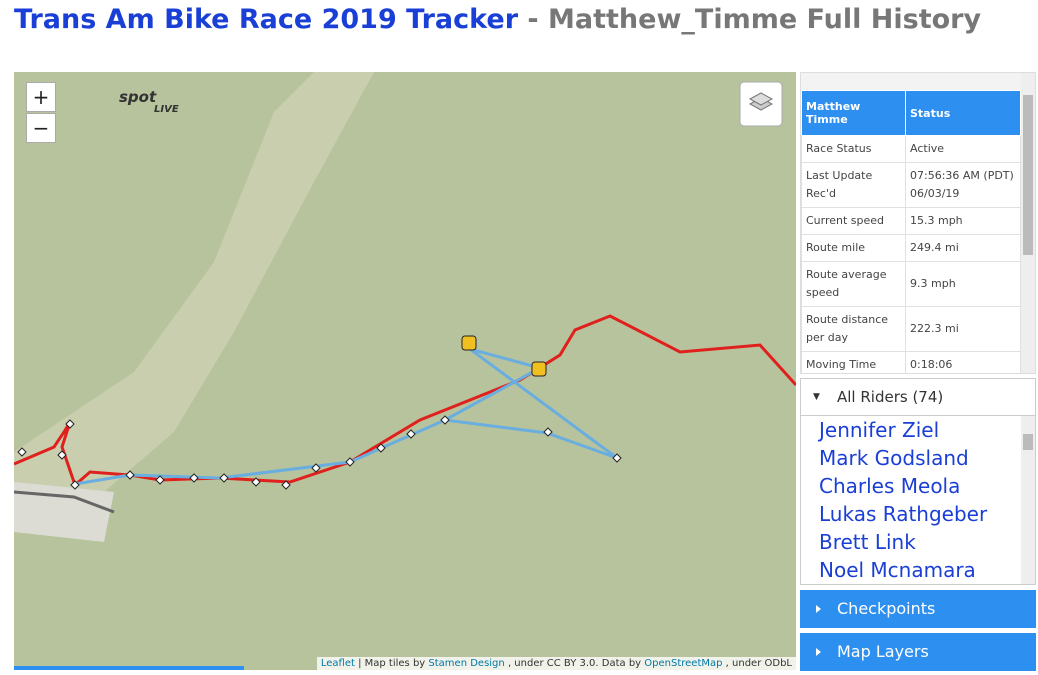 This screenshot has width=1038, height=675. I want to click on table-row: Moving Time 0:18:06, so click(911, 362).